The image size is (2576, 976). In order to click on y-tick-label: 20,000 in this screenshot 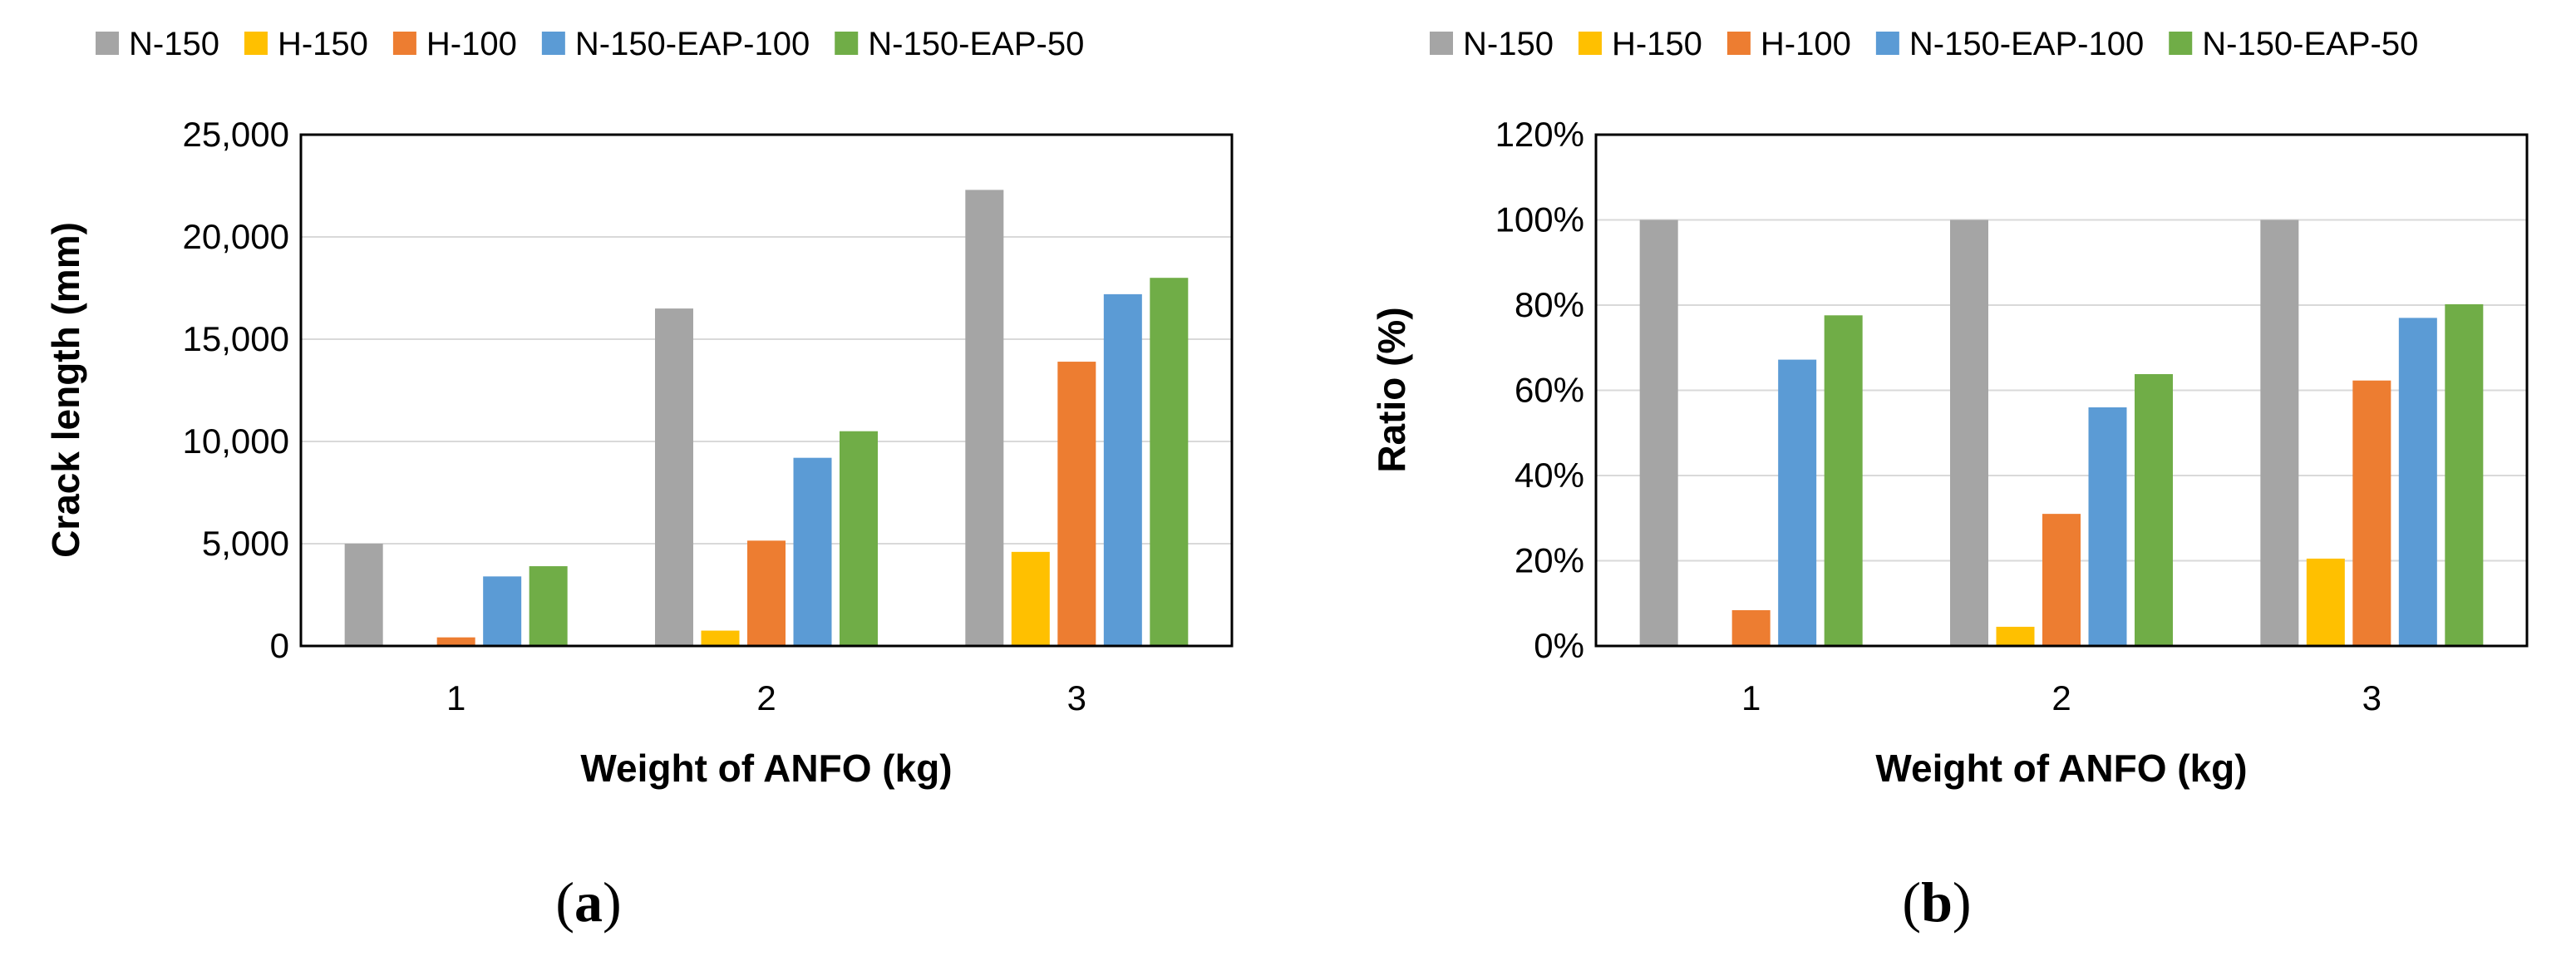, I will do `click(236, 236)`.